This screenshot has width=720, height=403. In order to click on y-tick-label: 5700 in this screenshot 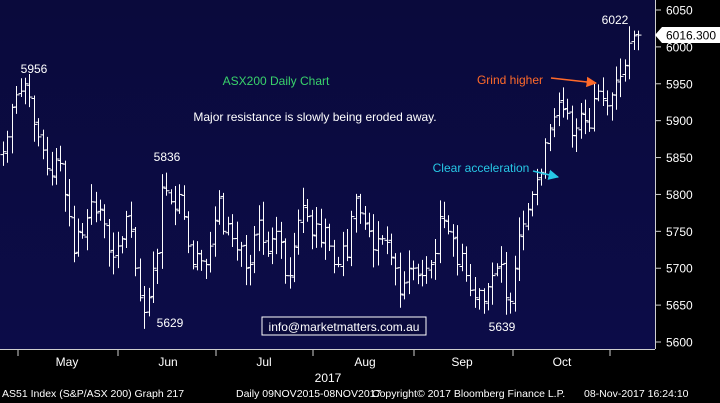, I will do `click(679, 269)`.